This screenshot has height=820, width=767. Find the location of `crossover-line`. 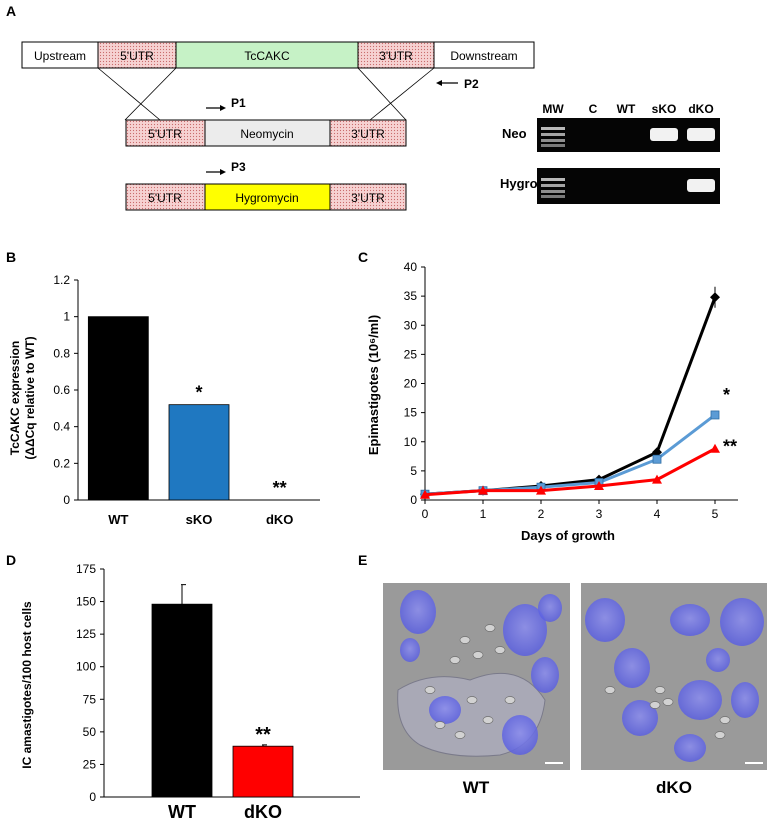

crossover-line is located at coordinates (402, 94).